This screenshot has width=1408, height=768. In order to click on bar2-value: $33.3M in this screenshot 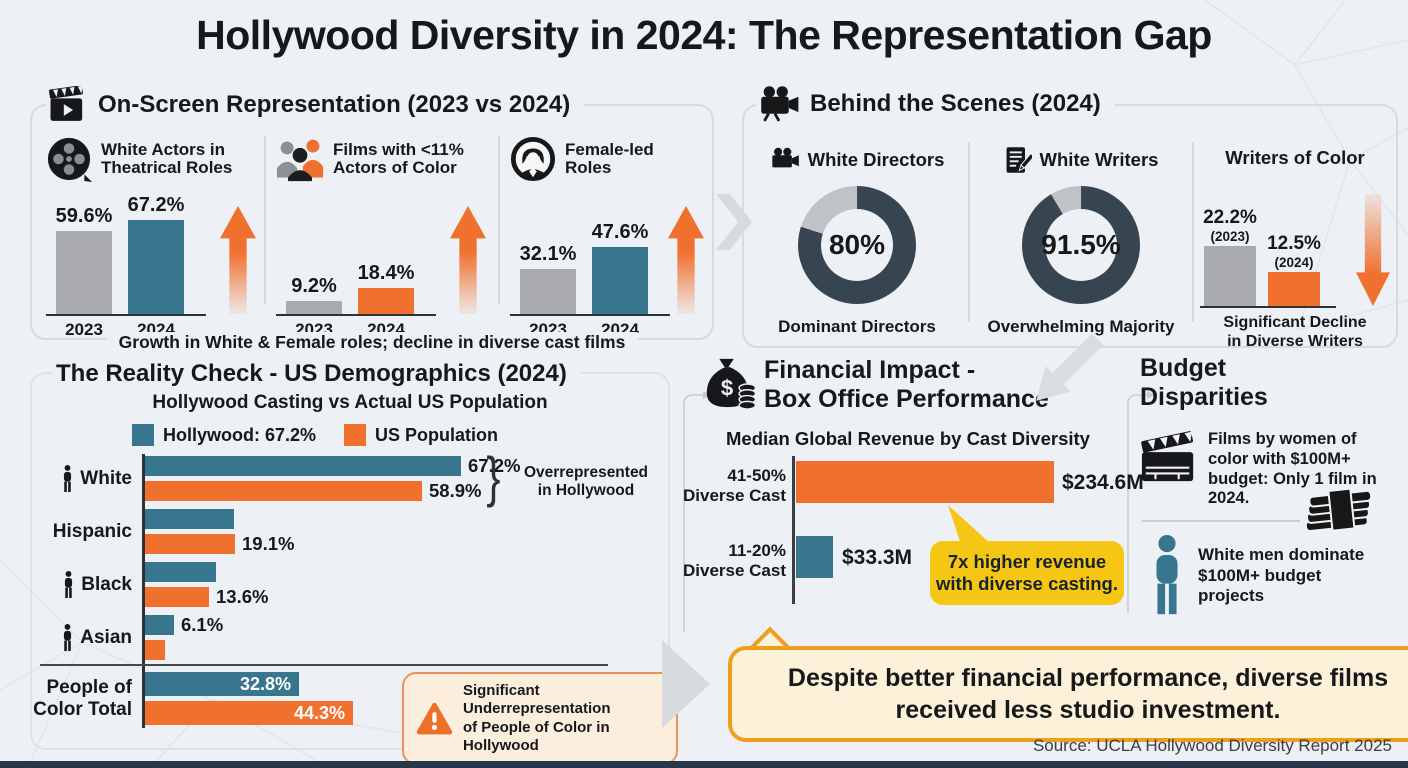, I will do `click(877, 557)`.